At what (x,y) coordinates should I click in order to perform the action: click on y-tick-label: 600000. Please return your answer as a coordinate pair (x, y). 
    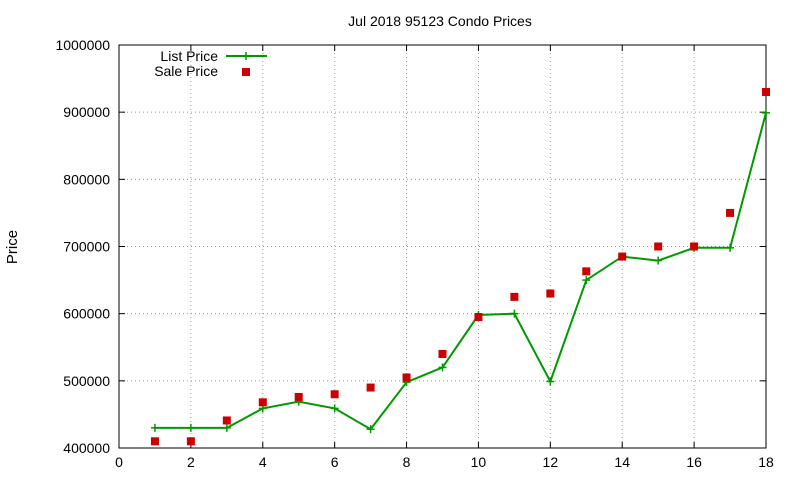
    Looking at the image, I should click on (86, 314).